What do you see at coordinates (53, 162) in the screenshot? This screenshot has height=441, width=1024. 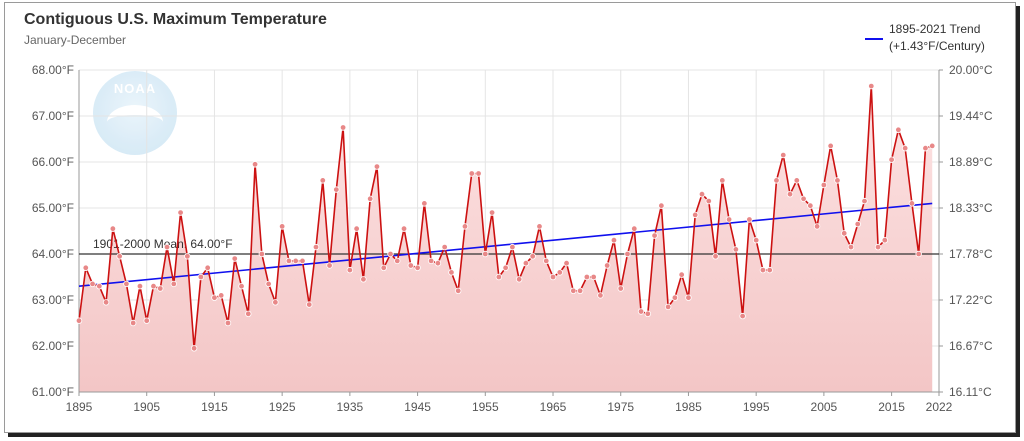 I see `y-tick-label-f: 66.00°F` at bounding box center [53, 162].